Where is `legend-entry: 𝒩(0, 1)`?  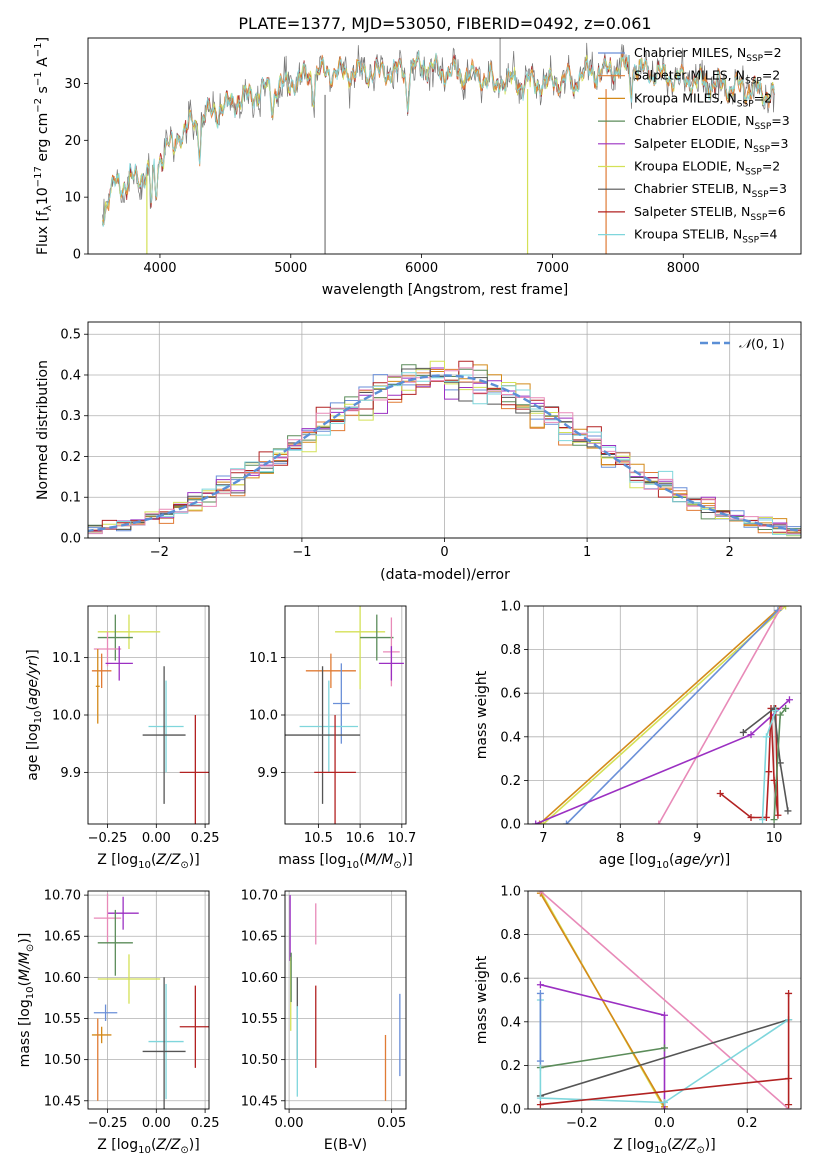
legend-entry: 𝒩(0, 1) is located at coordinates (762, 343).